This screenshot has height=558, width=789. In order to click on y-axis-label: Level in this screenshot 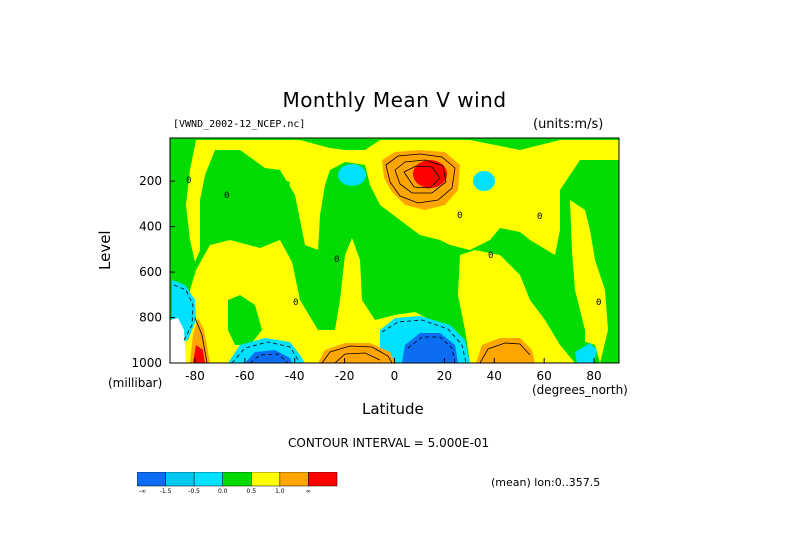, I will do `click(105, 250)`.